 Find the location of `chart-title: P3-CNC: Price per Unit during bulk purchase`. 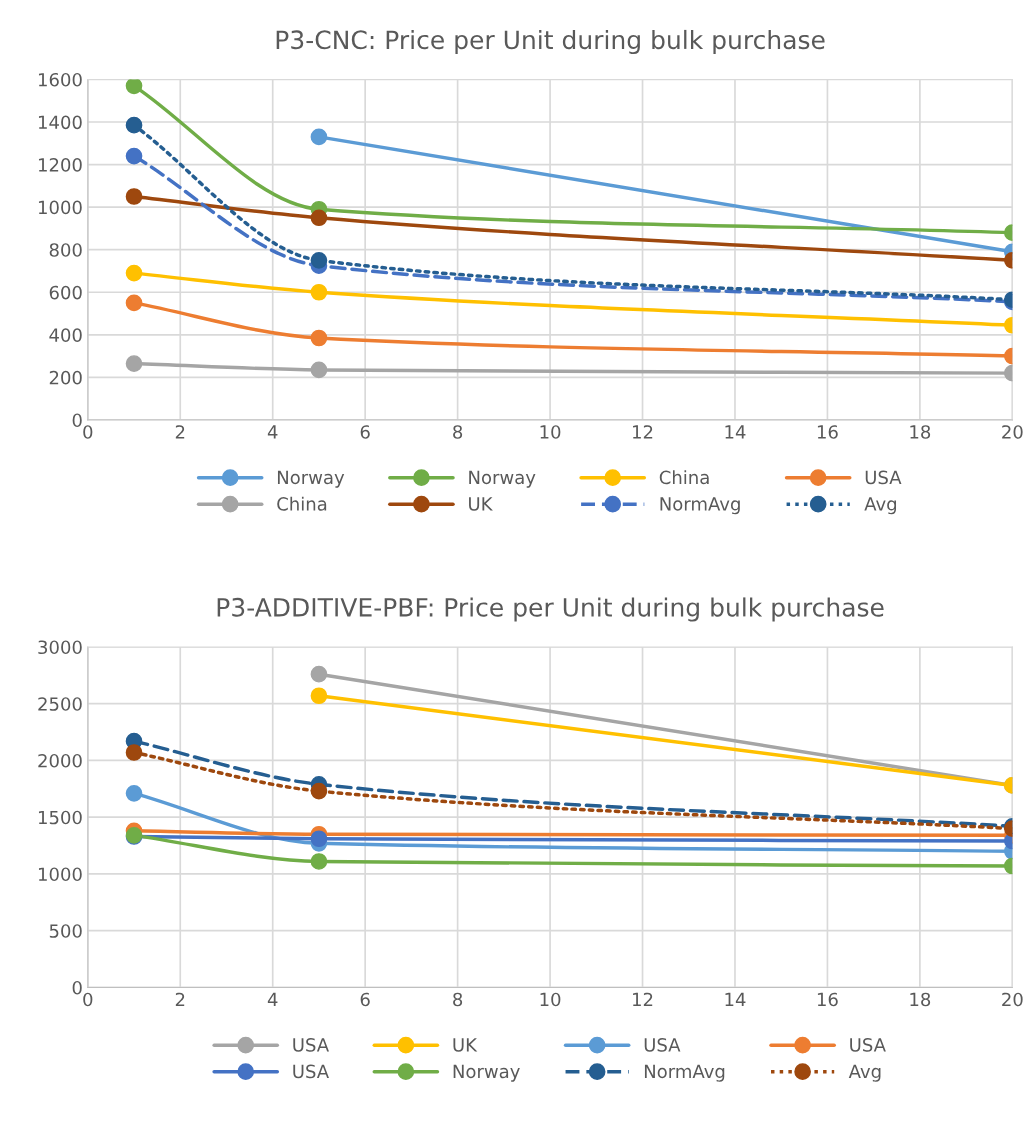

chart-title: P3-CNC: Price per Unit during bulk purchase is located at coordinates (550, 42).